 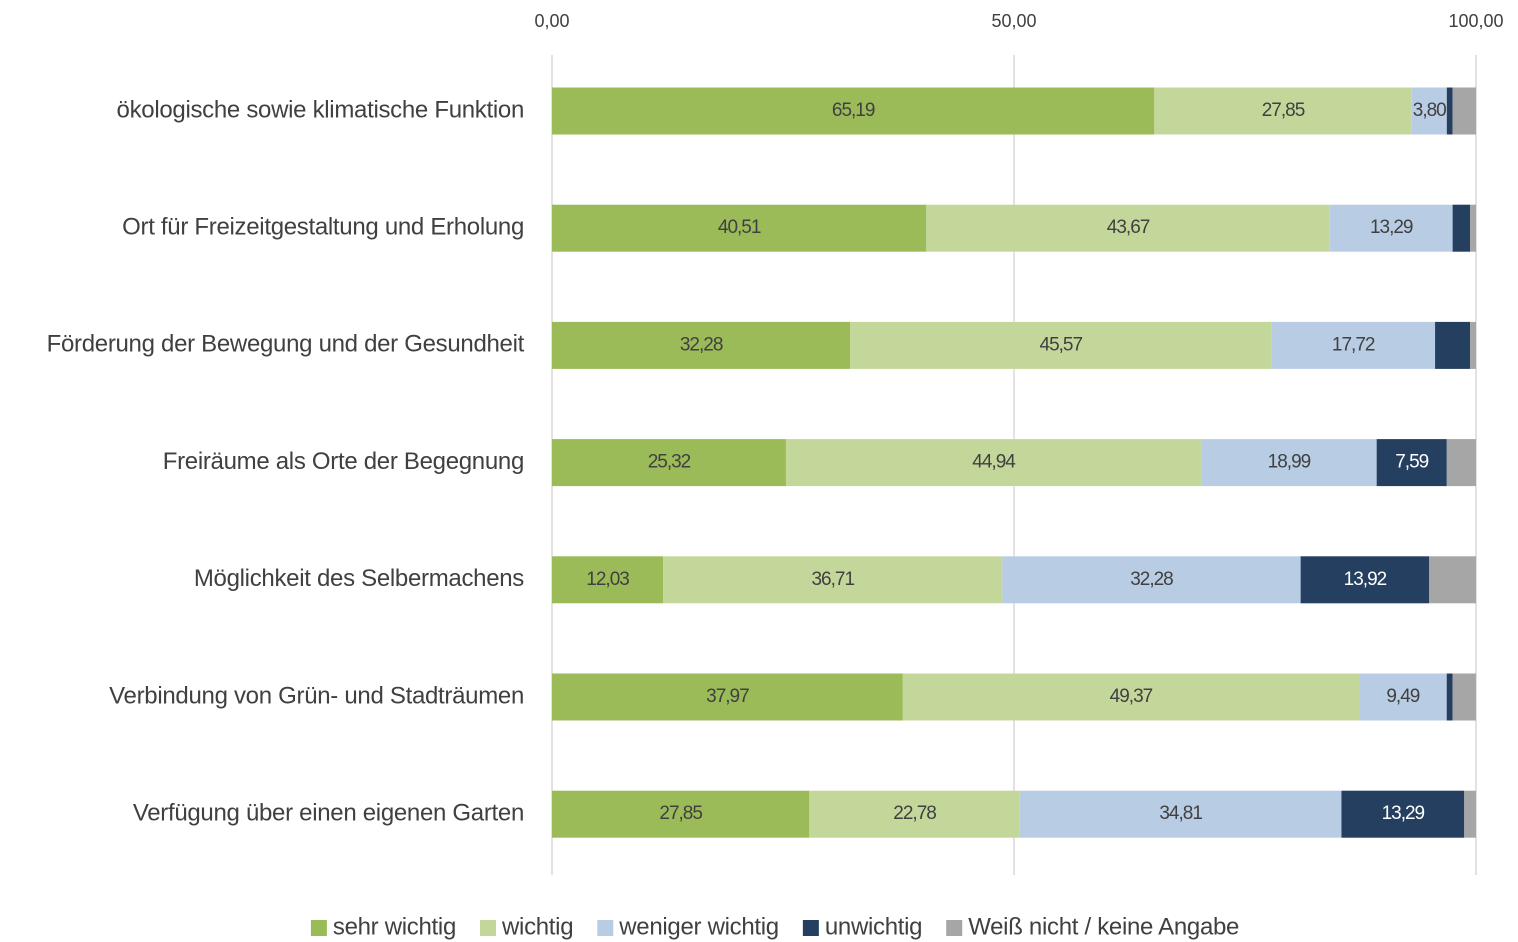 What do you see at coordinates (316, 695) in the screenshot?
I see `category-label: Verbindung von Grün- und Stadträumen` at bounding box center [316, 695].